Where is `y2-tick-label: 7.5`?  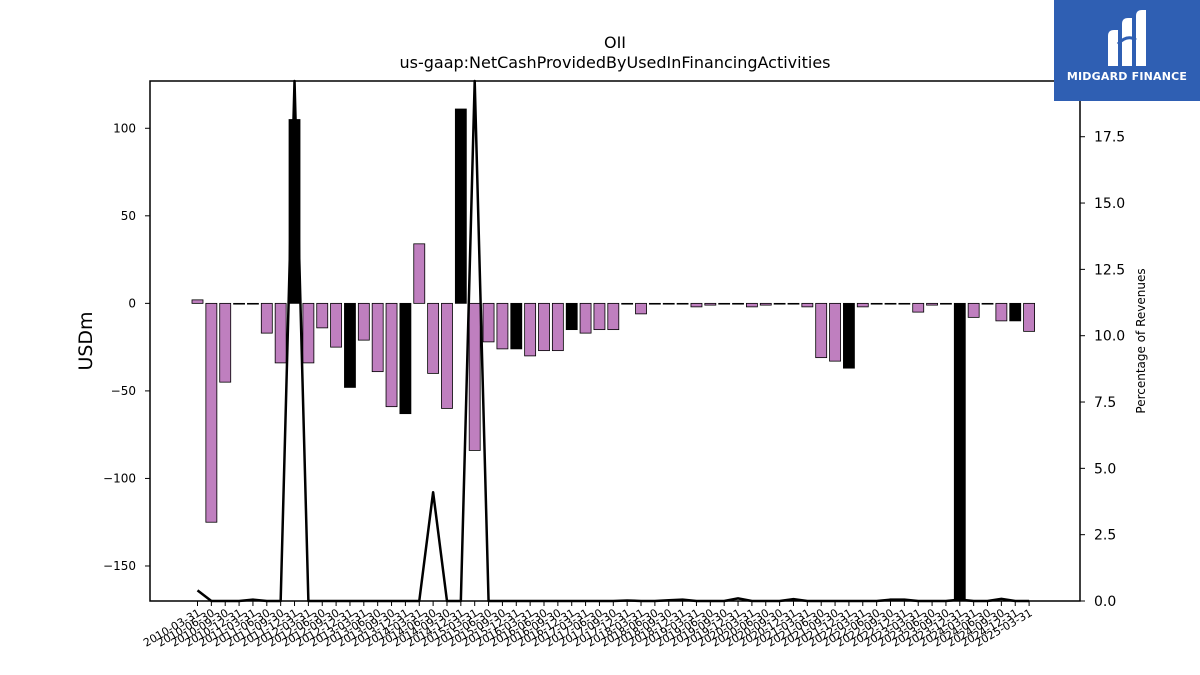
y2-tick-label: 7.5 is located at coordinates (1105, 403).